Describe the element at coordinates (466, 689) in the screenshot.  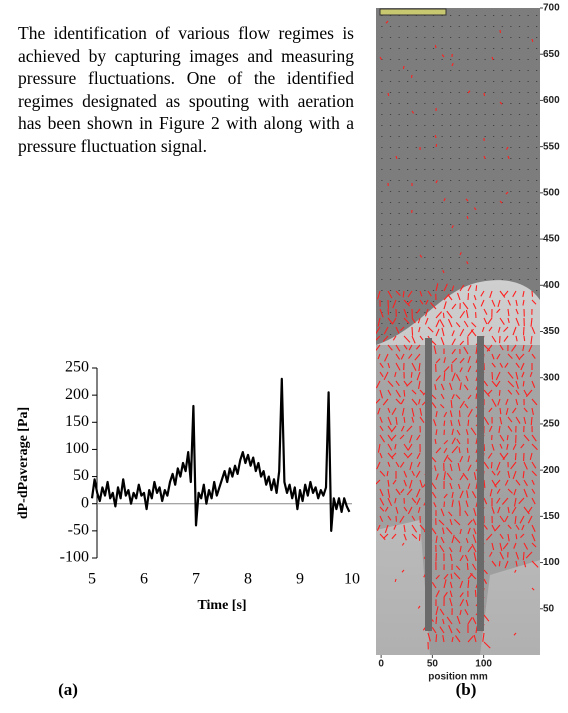
I see `panel-label: (b)` at that location.